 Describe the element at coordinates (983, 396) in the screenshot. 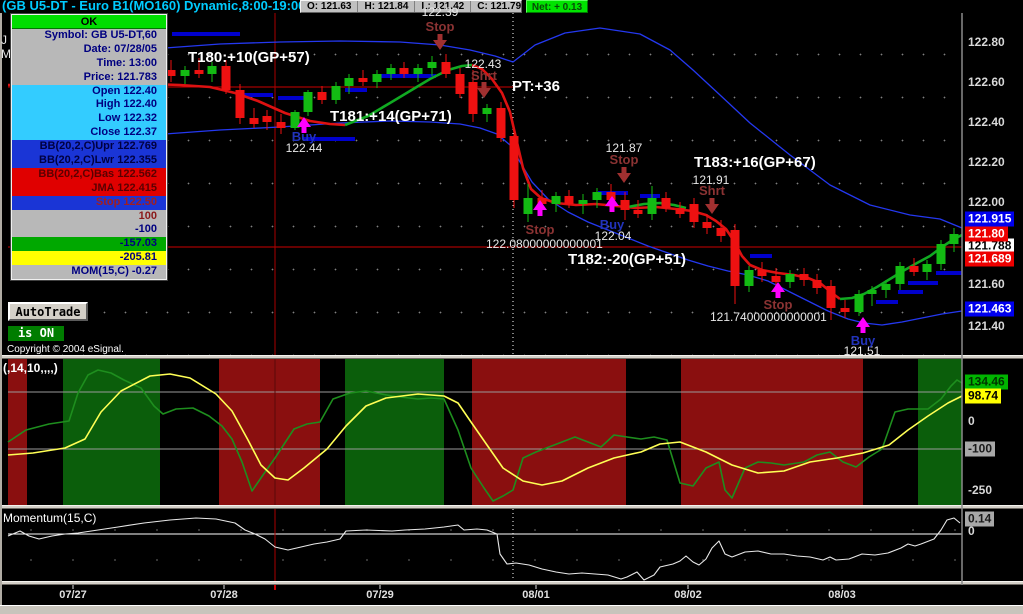

I see `axis-price-badge: 98.74` at that location.